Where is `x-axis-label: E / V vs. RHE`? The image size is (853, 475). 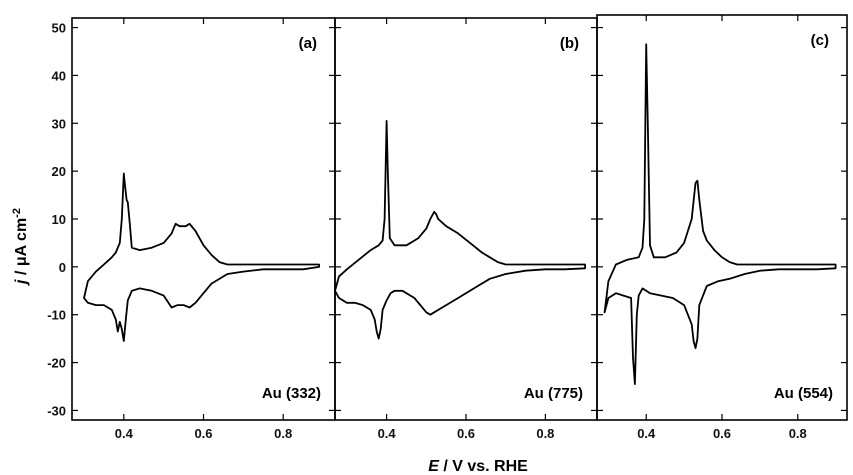
x-axis-label: E / V vs. RHE is located at coordinates (478, 466).